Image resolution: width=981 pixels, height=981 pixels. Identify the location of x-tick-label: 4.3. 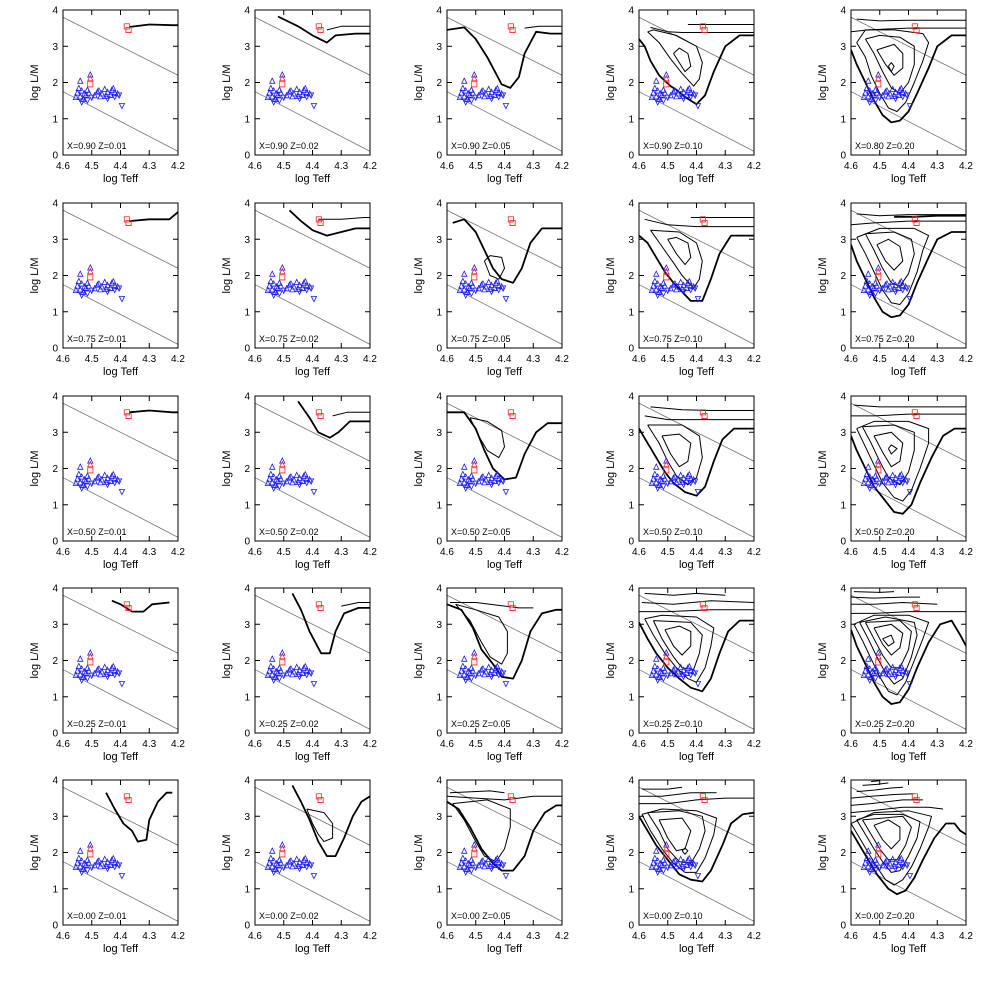
(533, 166).